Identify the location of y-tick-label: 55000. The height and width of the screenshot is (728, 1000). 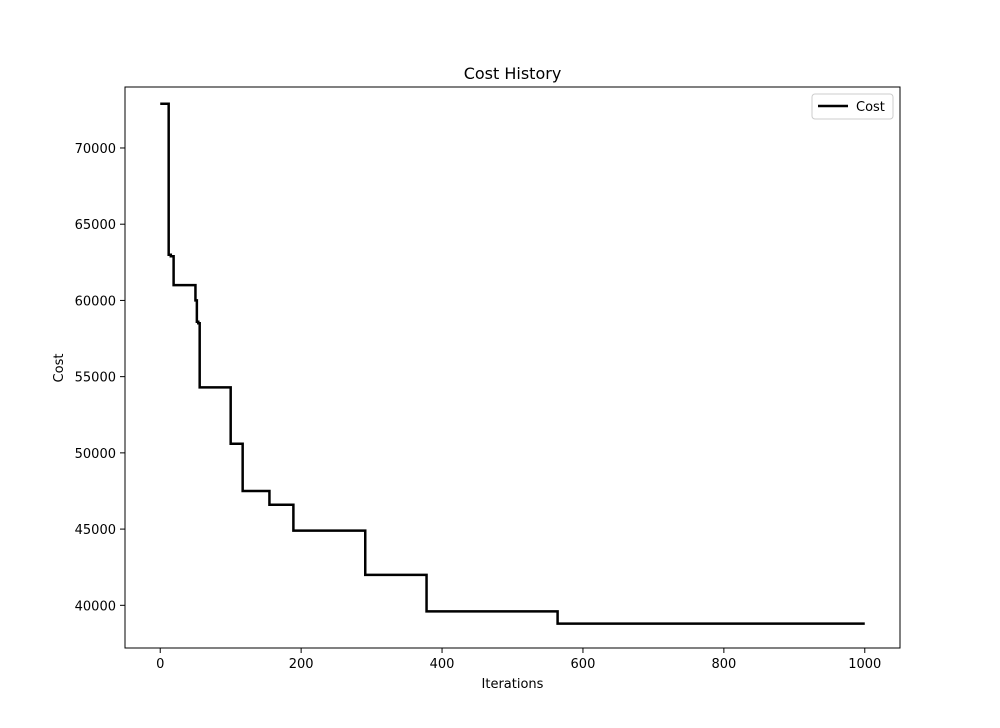
(95, 378).